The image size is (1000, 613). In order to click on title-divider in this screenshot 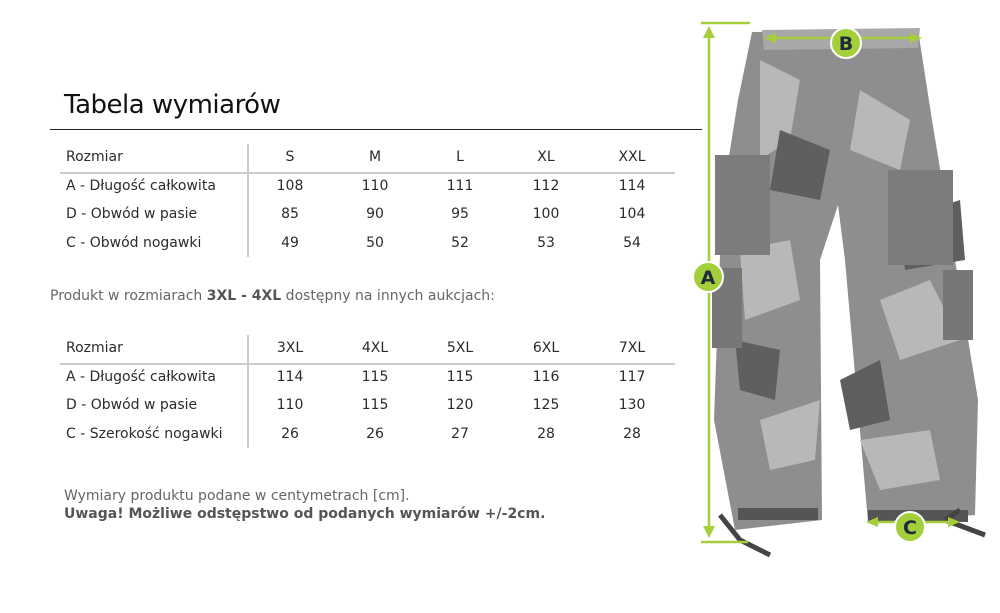, I will do `click(376, 129)`.